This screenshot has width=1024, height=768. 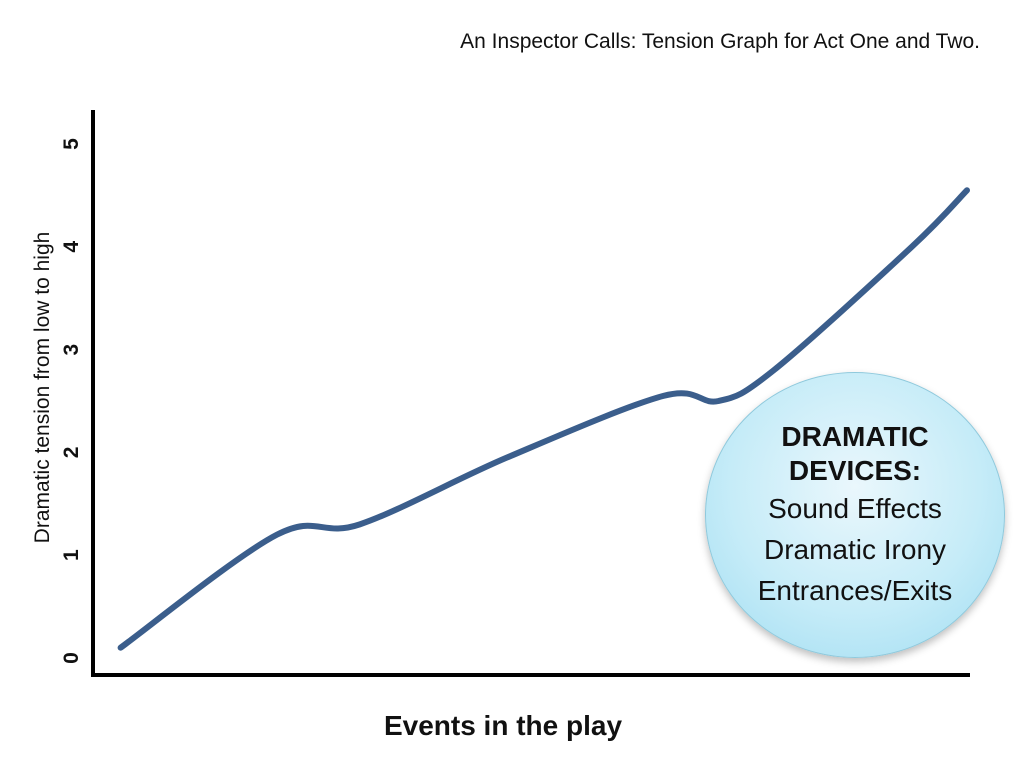 I want to click on y-tick-label: 4, so click(x=71, y=247).